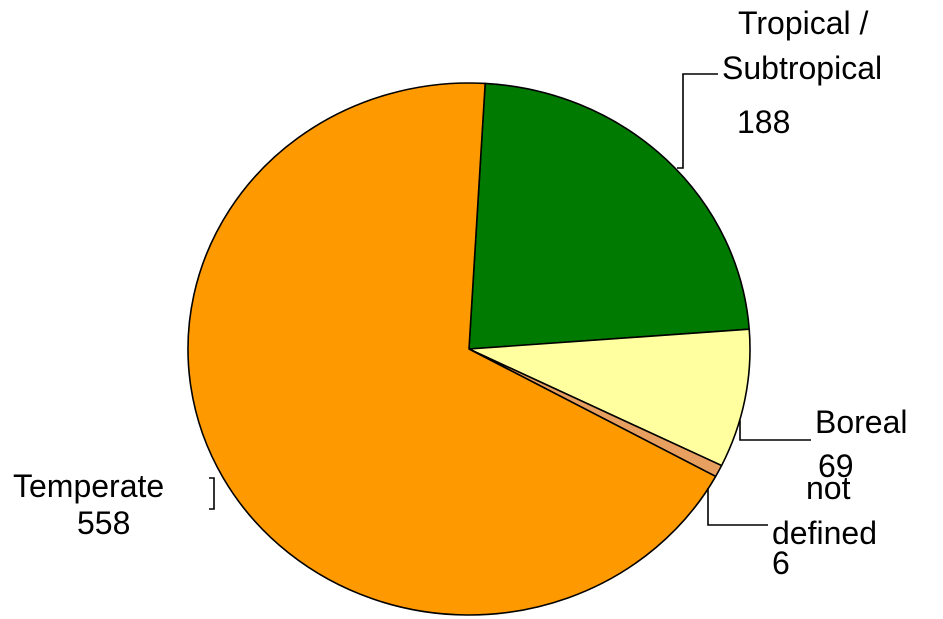  What do you see at coordinates (737, 507) in the screenshot?
I see `leader-line-not-defined` at bounding box center [737, 507].